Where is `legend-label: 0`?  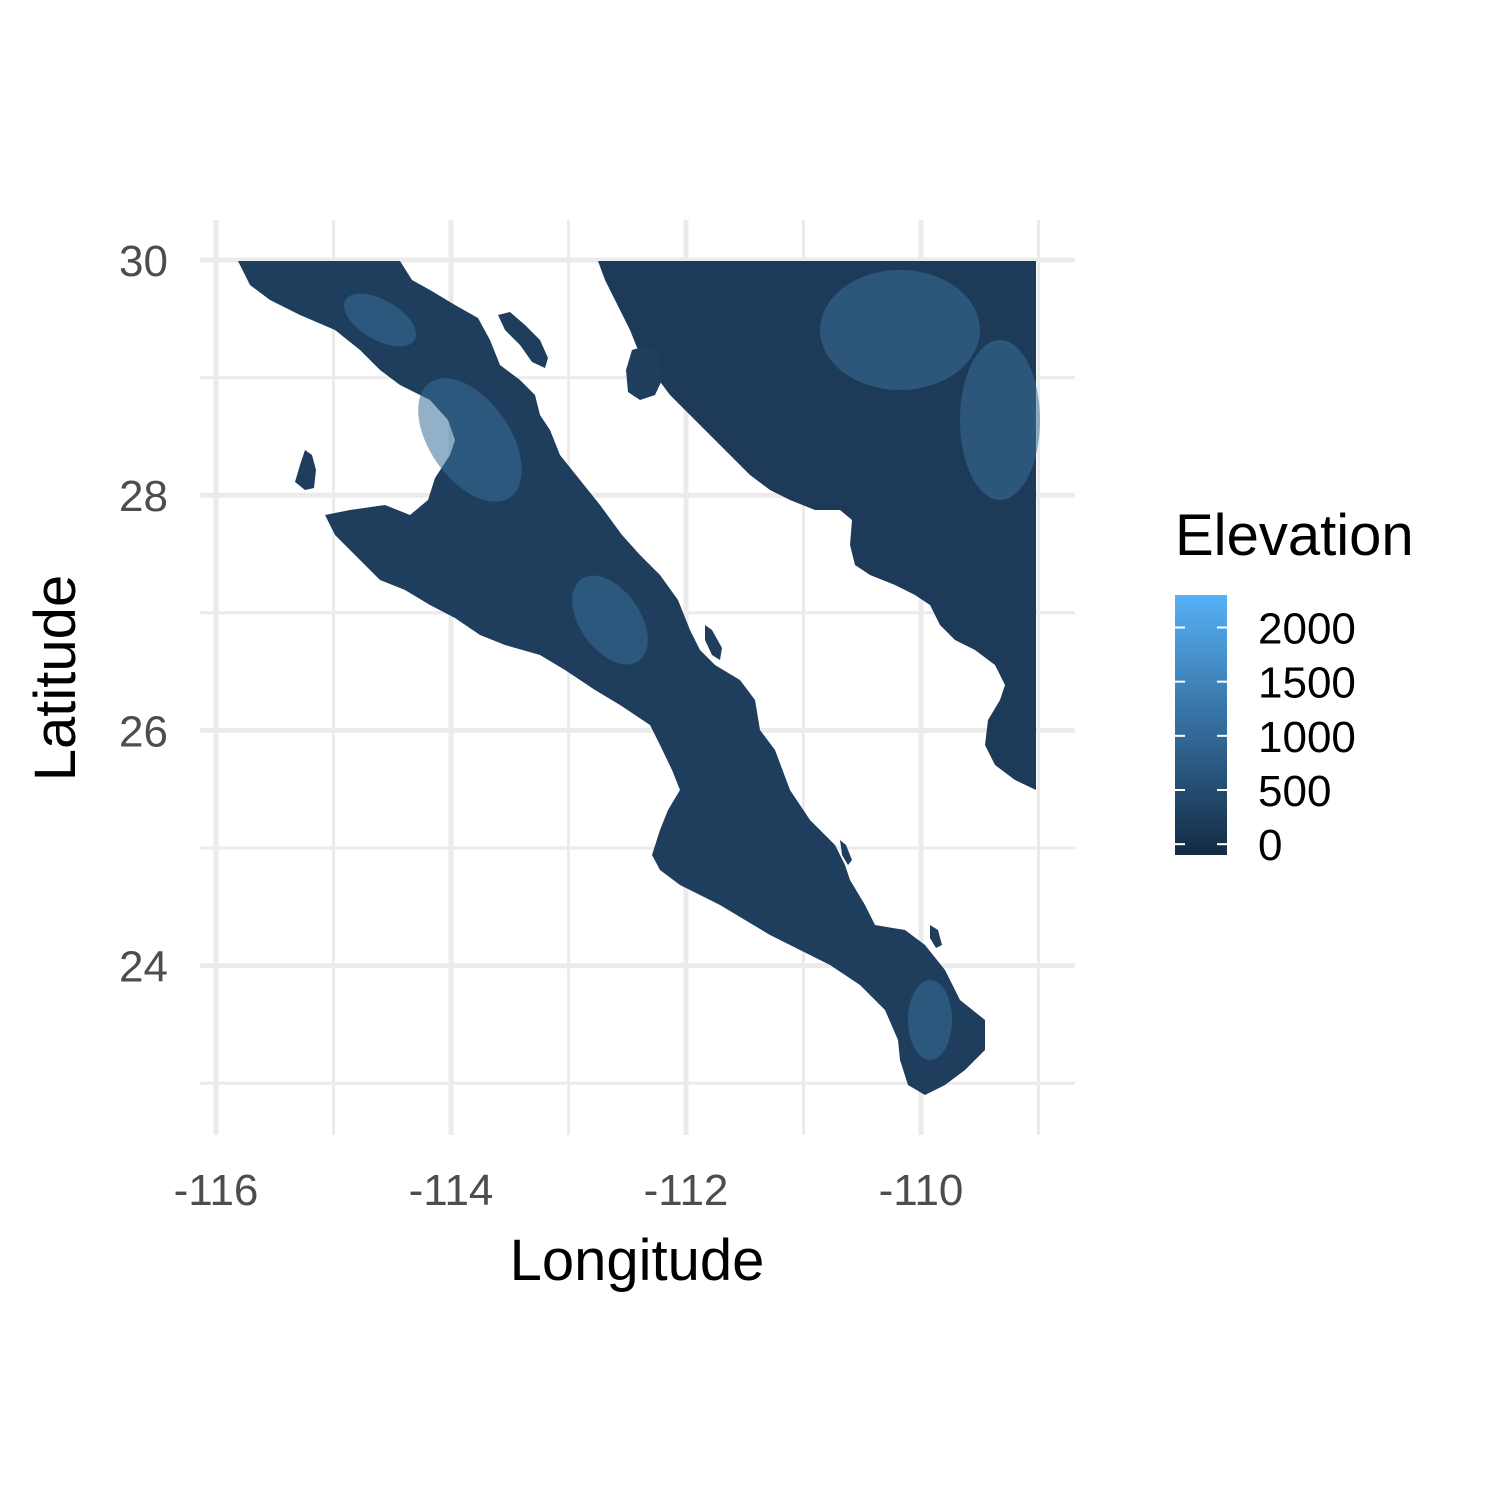
legend-label: 0 is located at coordinates (1270, 845).